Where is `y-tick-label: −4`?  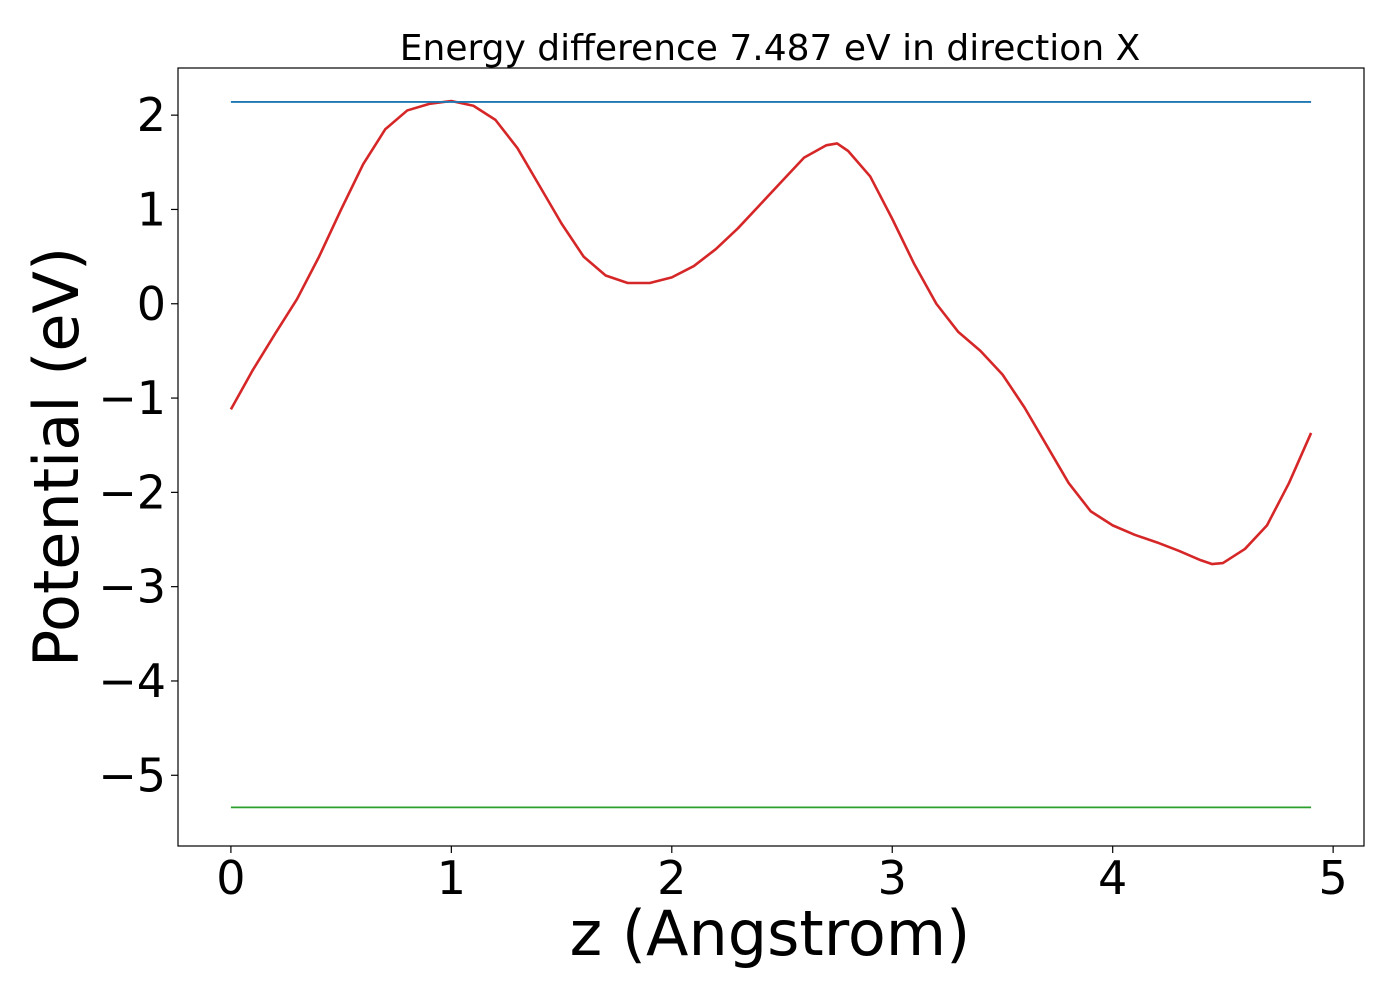
y-tick-label: −4 is located at coordinates (132, 681).